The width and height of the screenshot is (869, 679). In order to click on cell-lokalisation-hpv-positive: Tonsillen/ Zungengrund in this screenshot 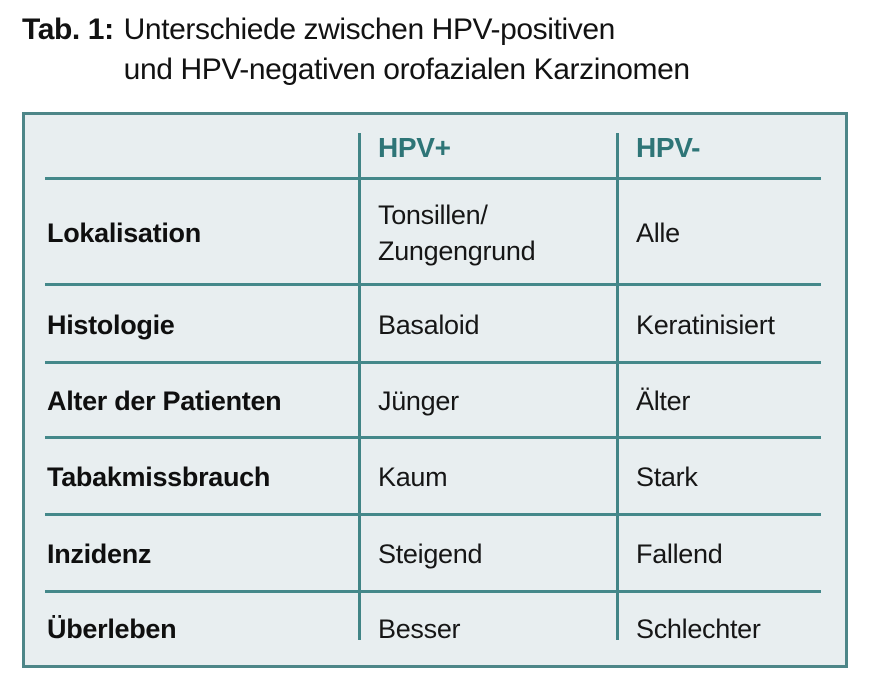, I will do `click(487, 233)`.